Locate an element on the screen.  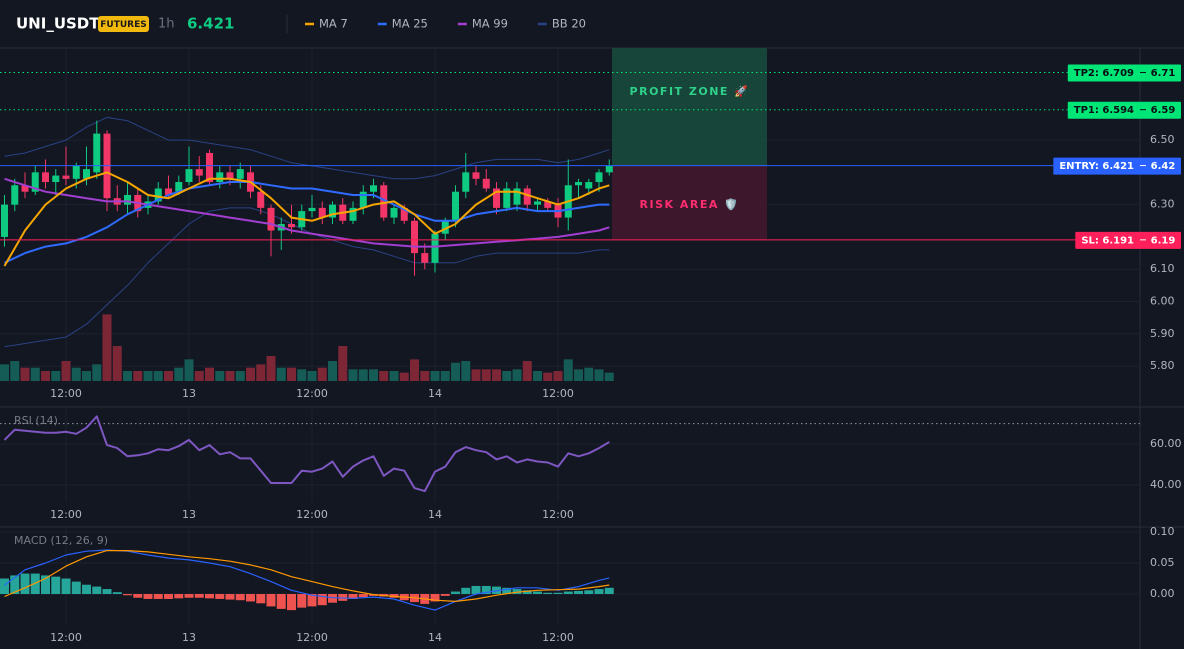
badge-bg is located at coordinates (123, 24).